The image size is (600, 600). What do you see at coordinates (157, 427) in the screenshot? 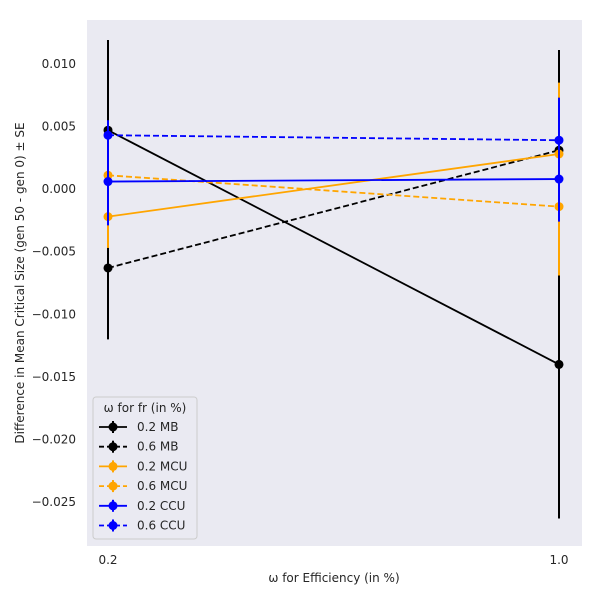
I see `legend-label: 0.2 MB` at bounding box center [157, 427].